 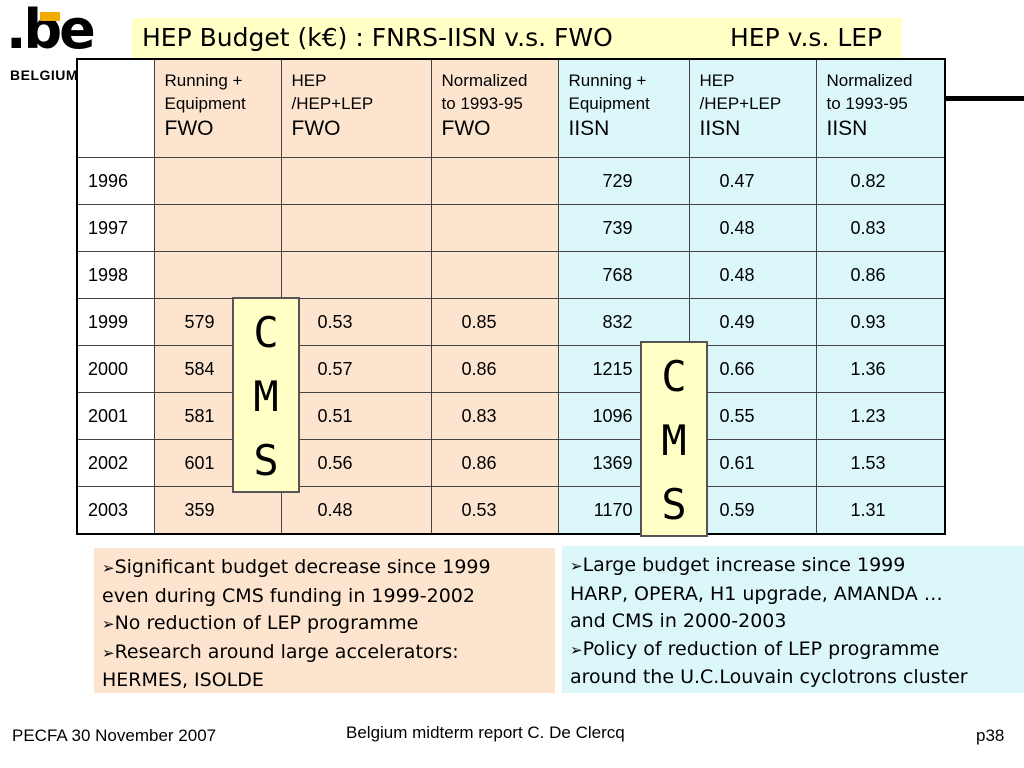 What do you see at coordinates (377, 37) in the screenshot?
I see `title-main: HEP Budget (k€) : FNRS-IISN v.s. FWO` at bounding box center [377, 37].